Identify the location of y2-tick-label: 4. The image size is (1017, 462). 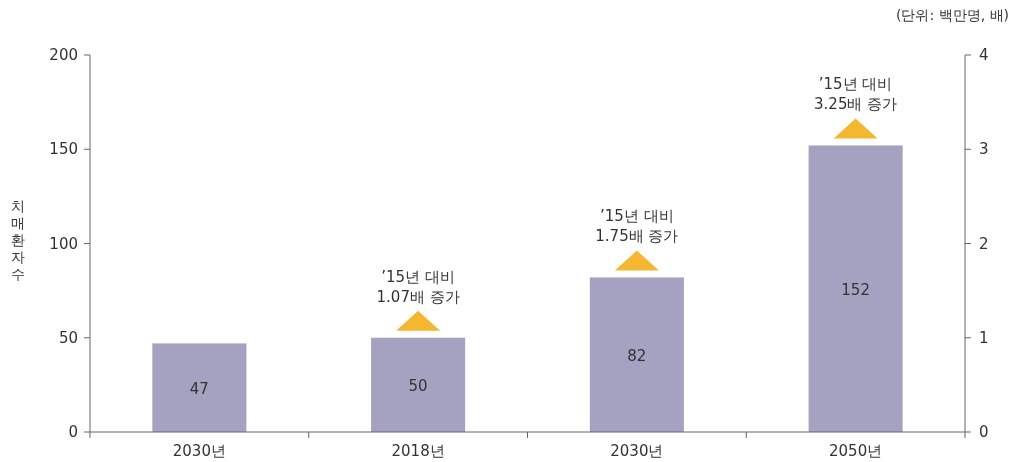
(984, 55).